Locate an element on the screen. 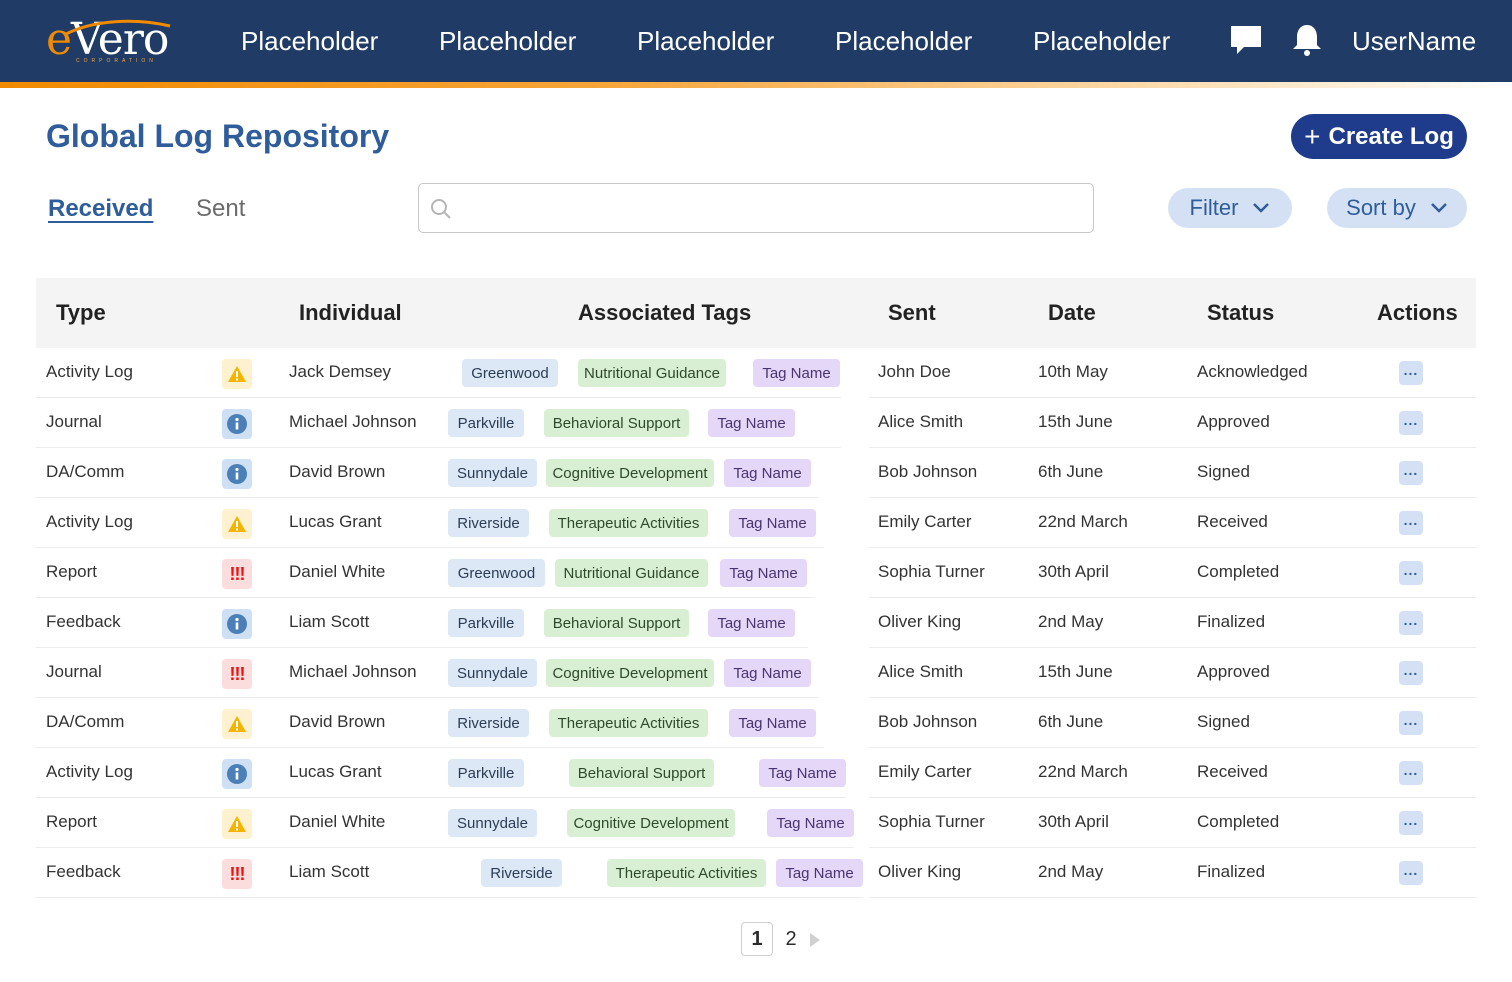 The width and height of the screenshot is (1512, 982). evero-logo: eVero CORPORATION is located at coordinates (111, 40).